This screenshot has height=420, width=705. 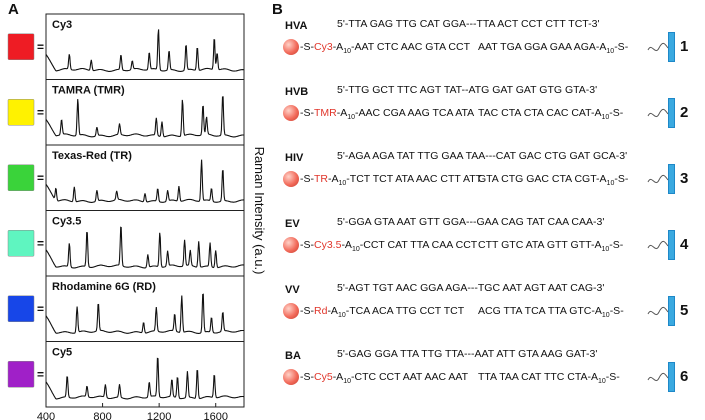 What do you see at coordinates (550, 246) in the screenshot?
I see `capture-sequence: CTT GTC ATA GTT GTT-A10-S-` at bounding box center [550, 246].